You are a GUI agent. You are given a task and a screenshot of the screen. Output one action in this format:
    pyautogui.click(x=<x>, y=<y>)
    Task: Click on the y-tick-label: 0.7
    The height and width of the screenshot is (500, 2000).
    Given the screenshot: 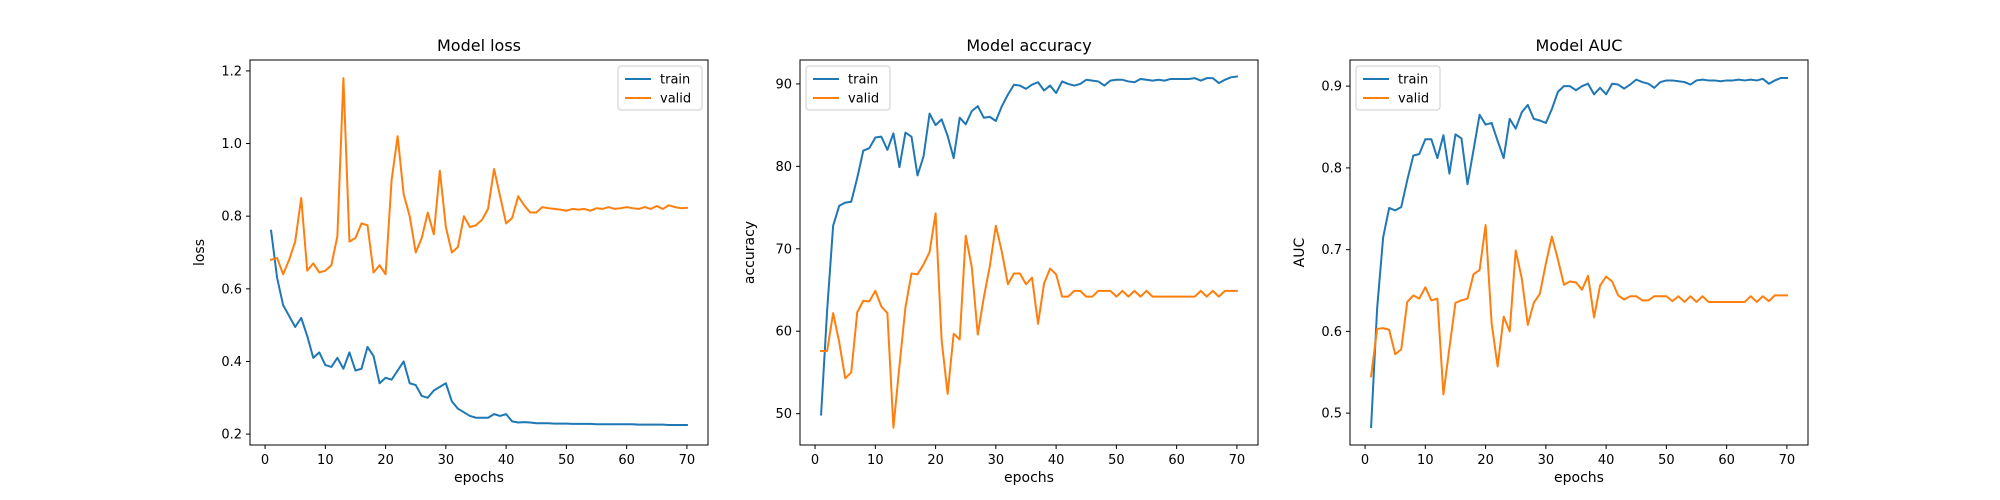 What is the action you would take?
    pyautogui.click(x=1331, y=250)
    